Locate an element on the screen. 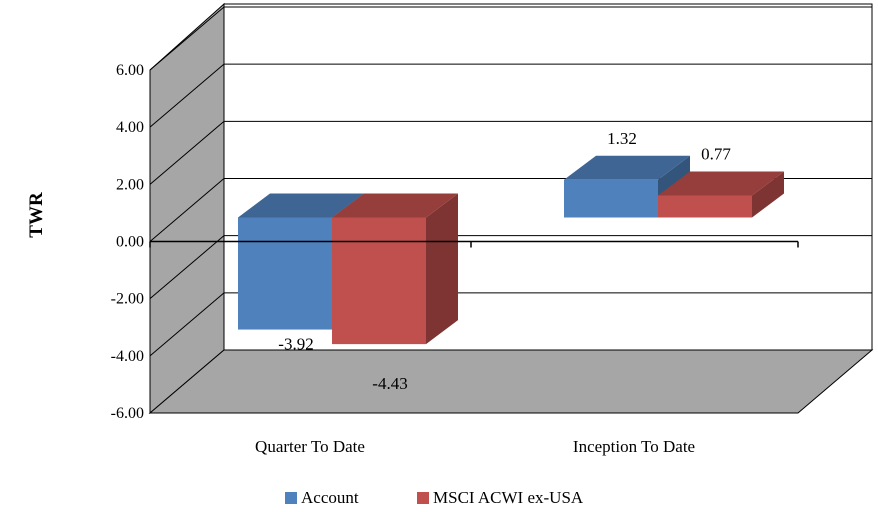  legend: Account MSCI ACWI ex-USA is located at coordinates (434, 497).